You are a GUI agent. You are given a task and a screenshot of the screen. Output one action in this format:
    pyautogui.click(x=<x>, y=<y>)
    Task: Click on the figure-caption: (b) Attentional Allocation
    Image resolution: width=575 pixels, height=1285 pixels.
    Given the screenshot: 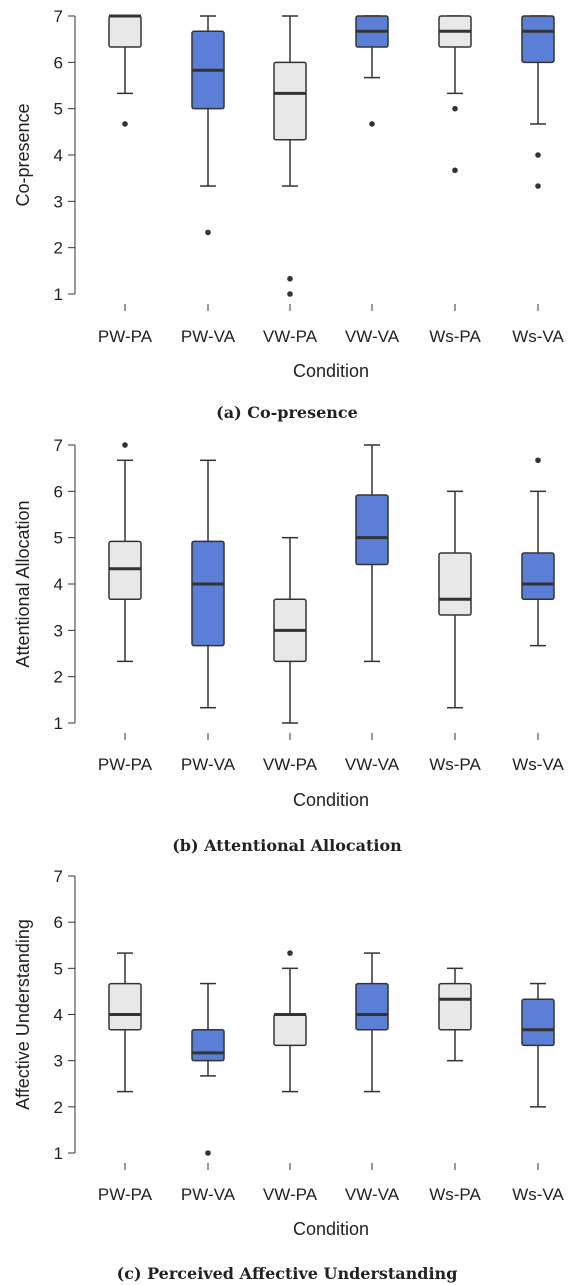 What is the action you would take?
    pyautogui.click(x=287, y=845)
    